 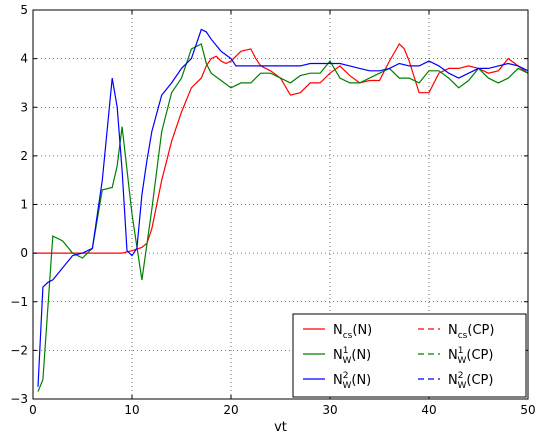 What do you see at coordinates (24, 107) in the screenshot?
I see `y-tick-label: 3` at bounding box center [24, 107].